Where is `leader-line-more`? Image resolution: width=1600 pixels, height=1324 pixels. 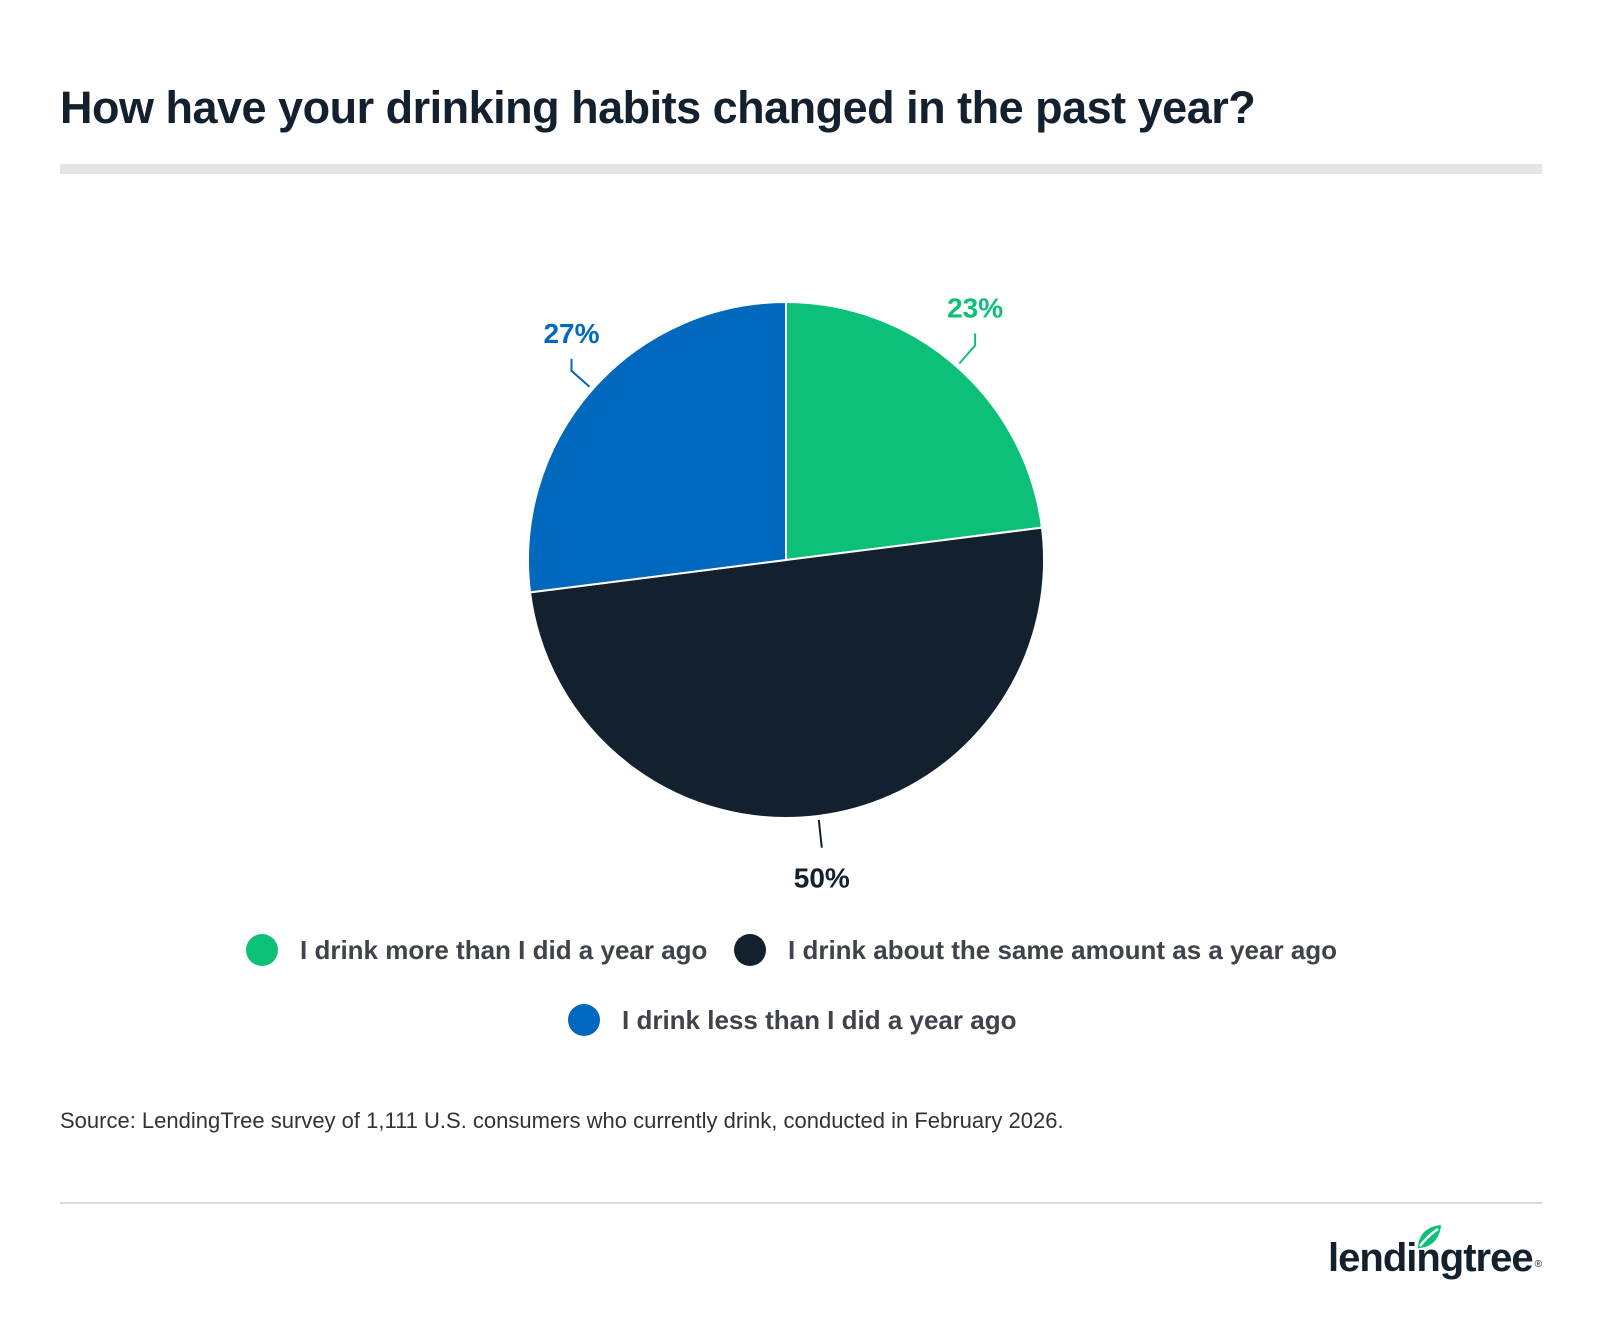
leader-line-more is located at coordinates (967, 349).